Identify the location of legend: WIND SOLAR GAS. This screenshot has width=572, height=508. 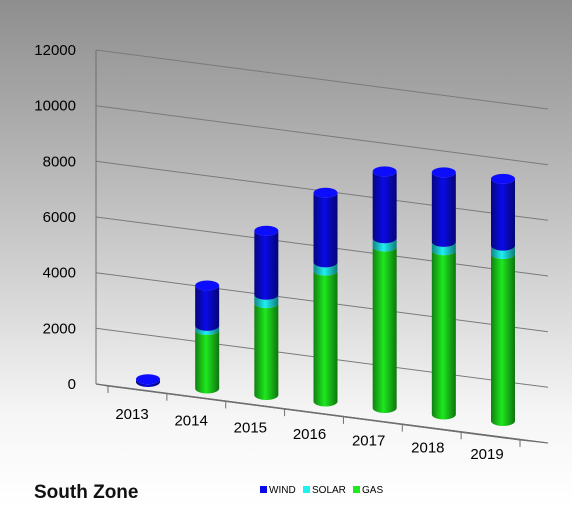
(321, 490).